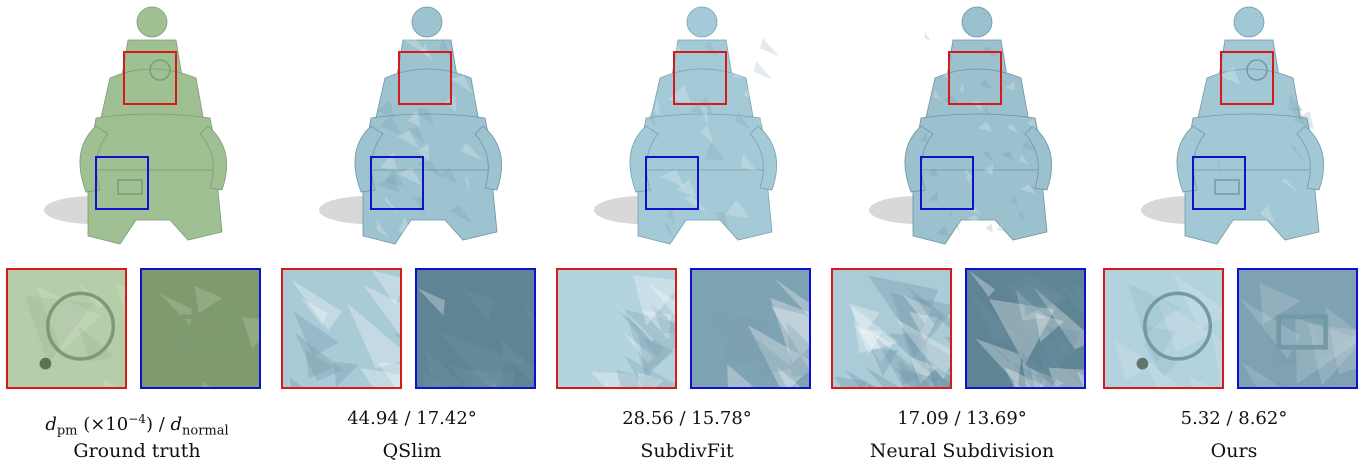  I want to click on metric-value: 5.32 / 8.62°, so click(1234, 418).